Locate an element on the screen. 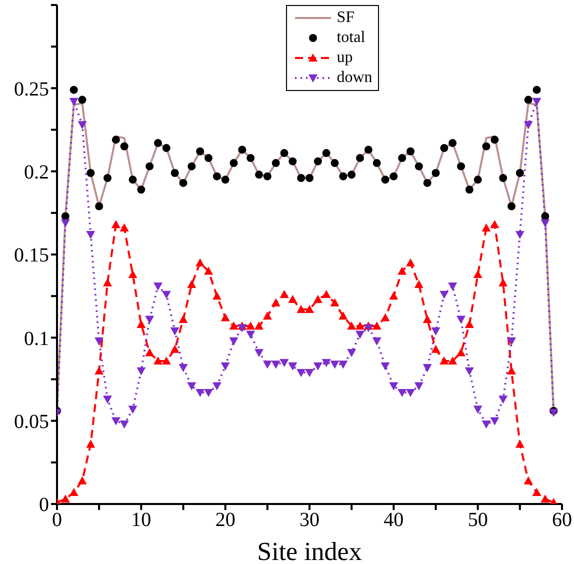 The image size is (574, 564). x-tick-label: 20 is located at coordinates (225, 520).